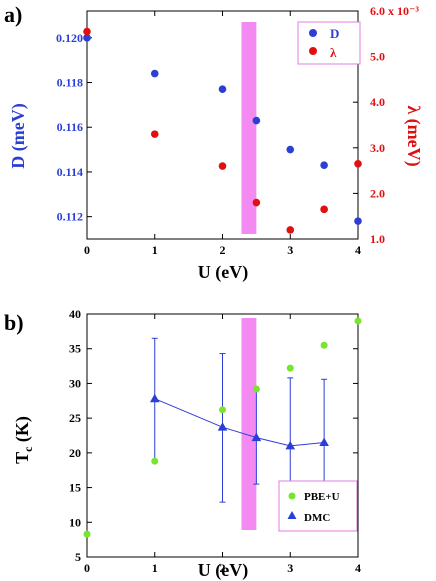 The image size is (436, 581). I want to click on panel-b-legend: PBE+U DMC, so click(318, 506).